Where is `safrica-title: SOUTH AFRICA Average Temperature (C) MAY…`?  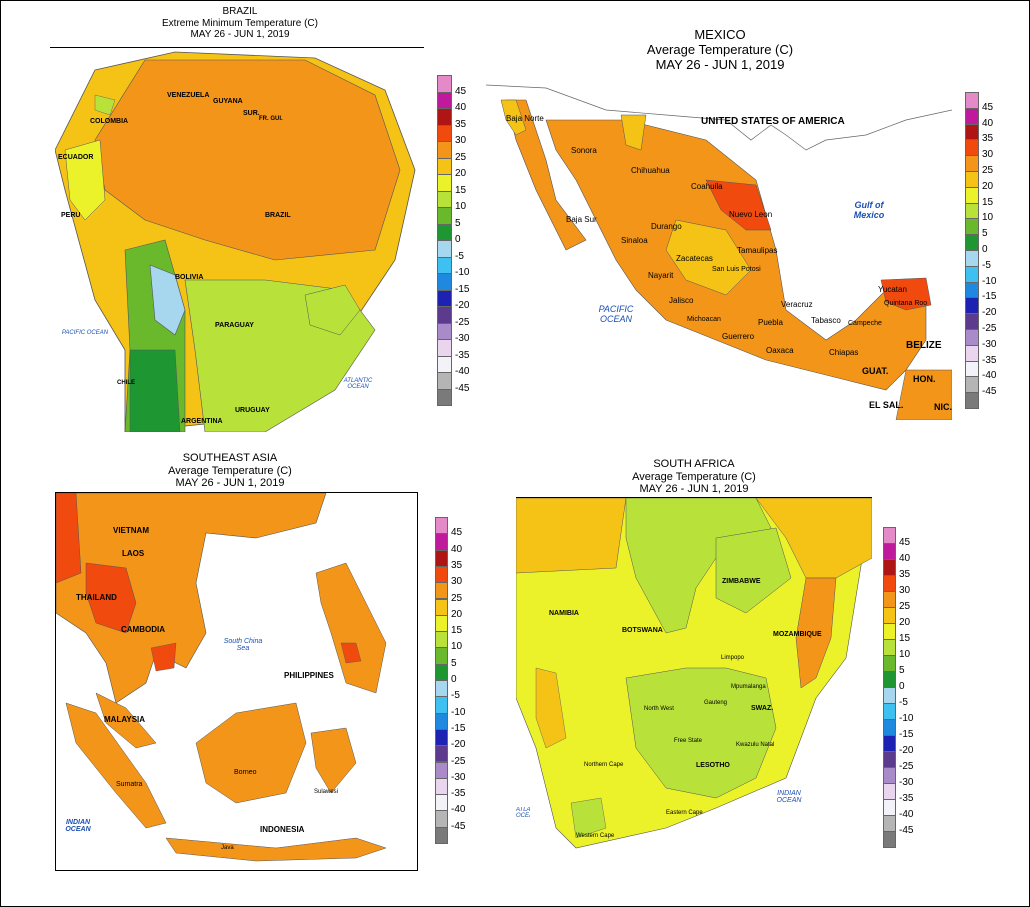 safrica-title: SOUTH AFRICA Average Temperature (C) MAY… is located at coordinates (694, 477).